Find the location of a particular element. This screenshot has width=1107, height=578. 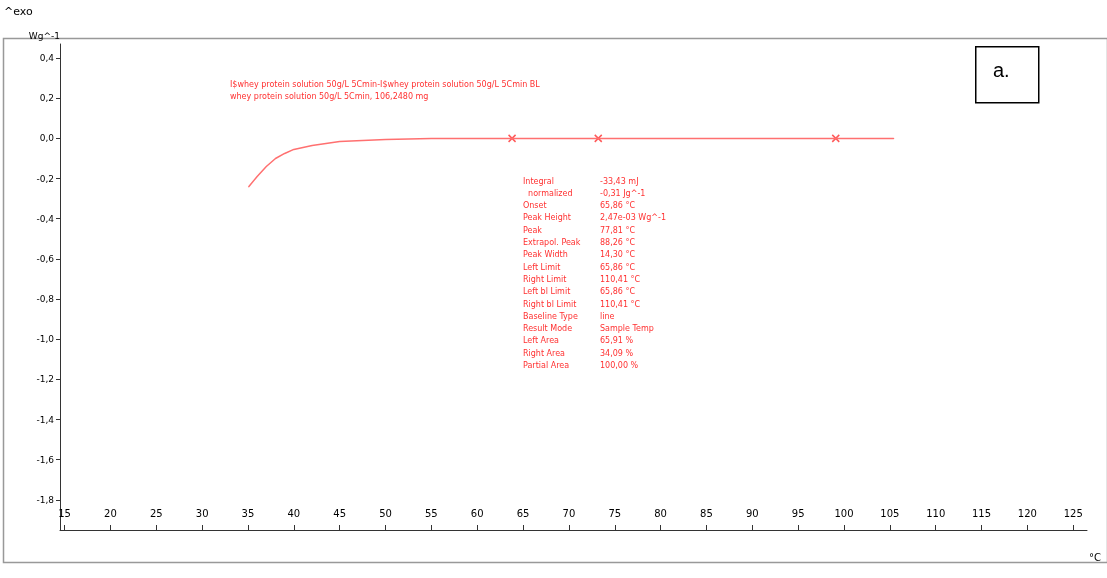

y-tick-label: -0,4 is located at coordinates (45, 218).